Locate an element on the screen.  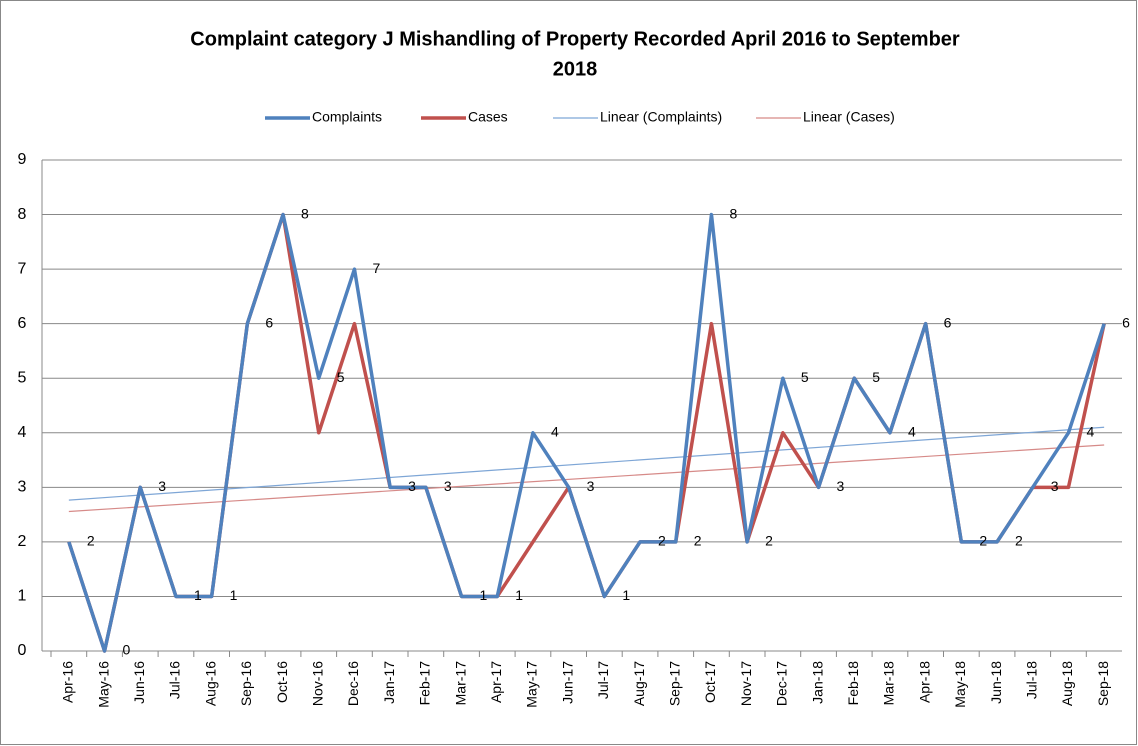
x-tick-label: Feb-18 is located at coordinates (853, 683).